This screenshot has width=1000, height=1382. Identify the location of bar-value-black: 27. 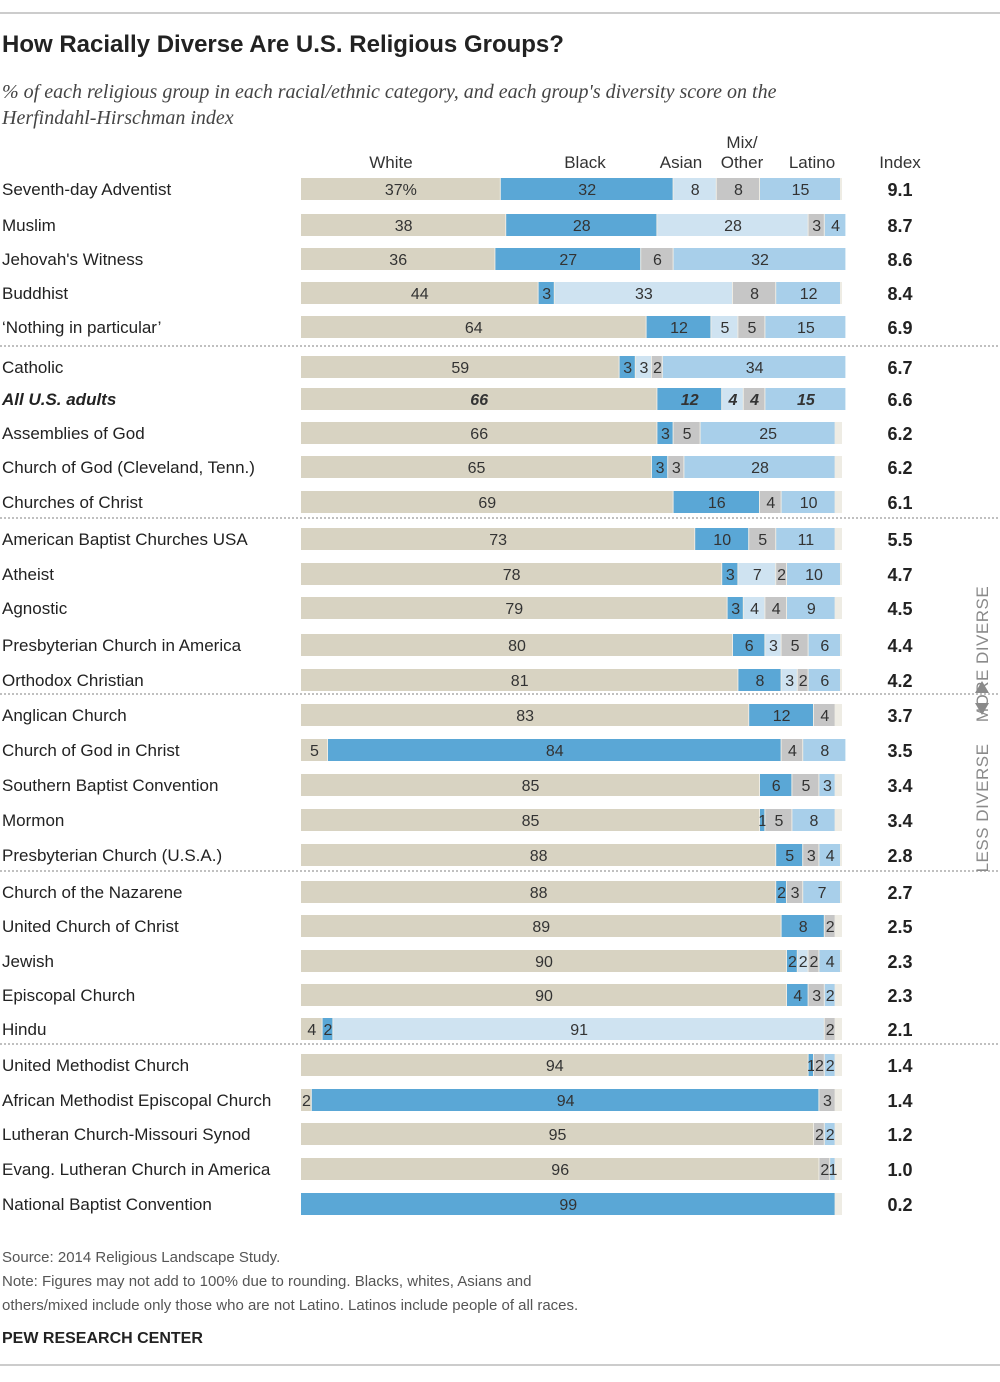
(568, 260).